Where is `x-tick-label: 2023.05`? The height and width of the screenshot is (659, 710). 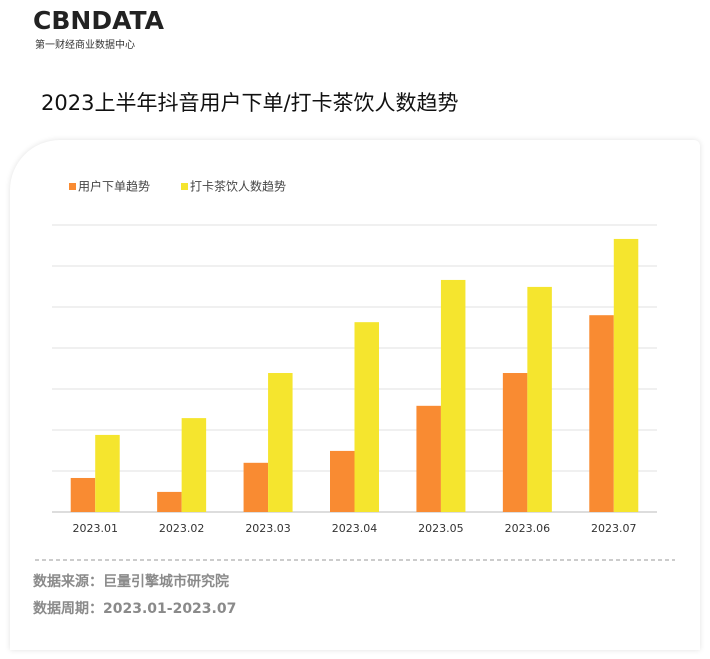 x-tick-label: 2023.05 is located at coordinates (441, 528).